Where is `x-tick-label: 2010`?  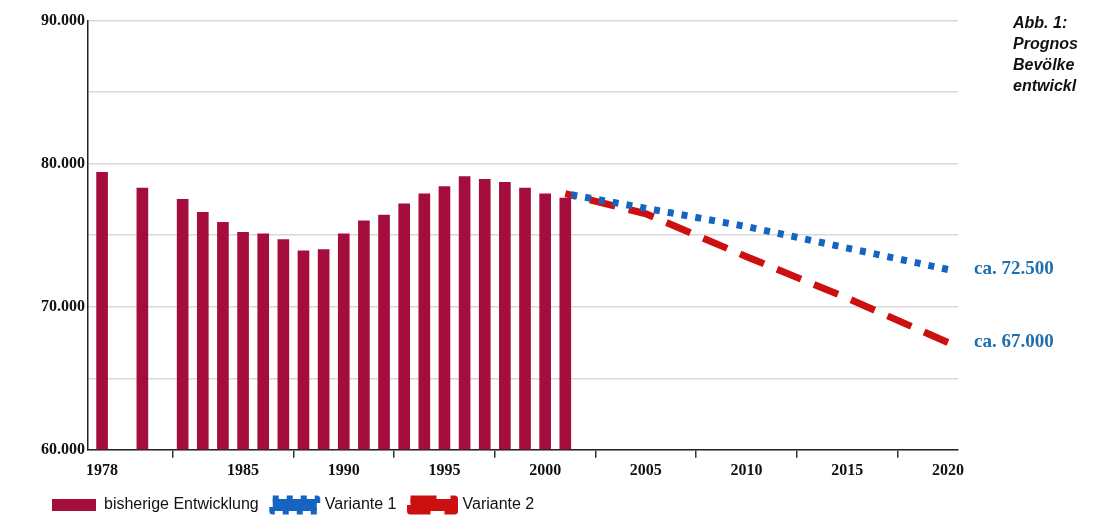
x-tick-label: 2010 is located at coordinates (746, 469).